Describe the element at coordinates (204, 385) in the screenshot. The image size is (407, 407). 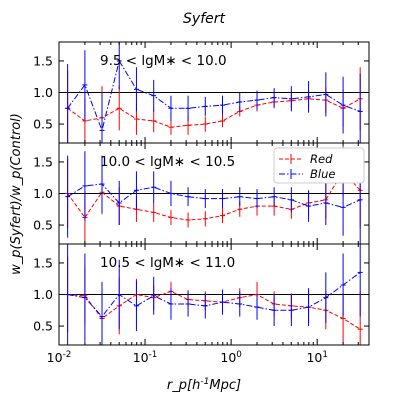
I see `x-axis-label: r_p[h-1​Mpc]` at that location.